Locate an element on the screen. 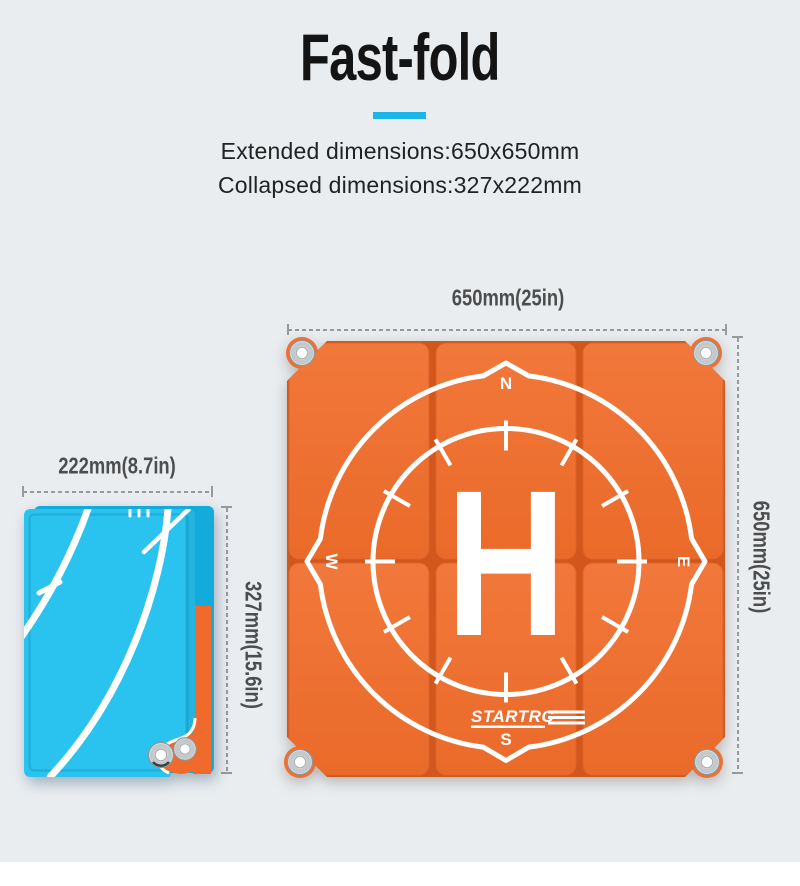  page-title: Fast-fold is located at coordinates (400, 57).